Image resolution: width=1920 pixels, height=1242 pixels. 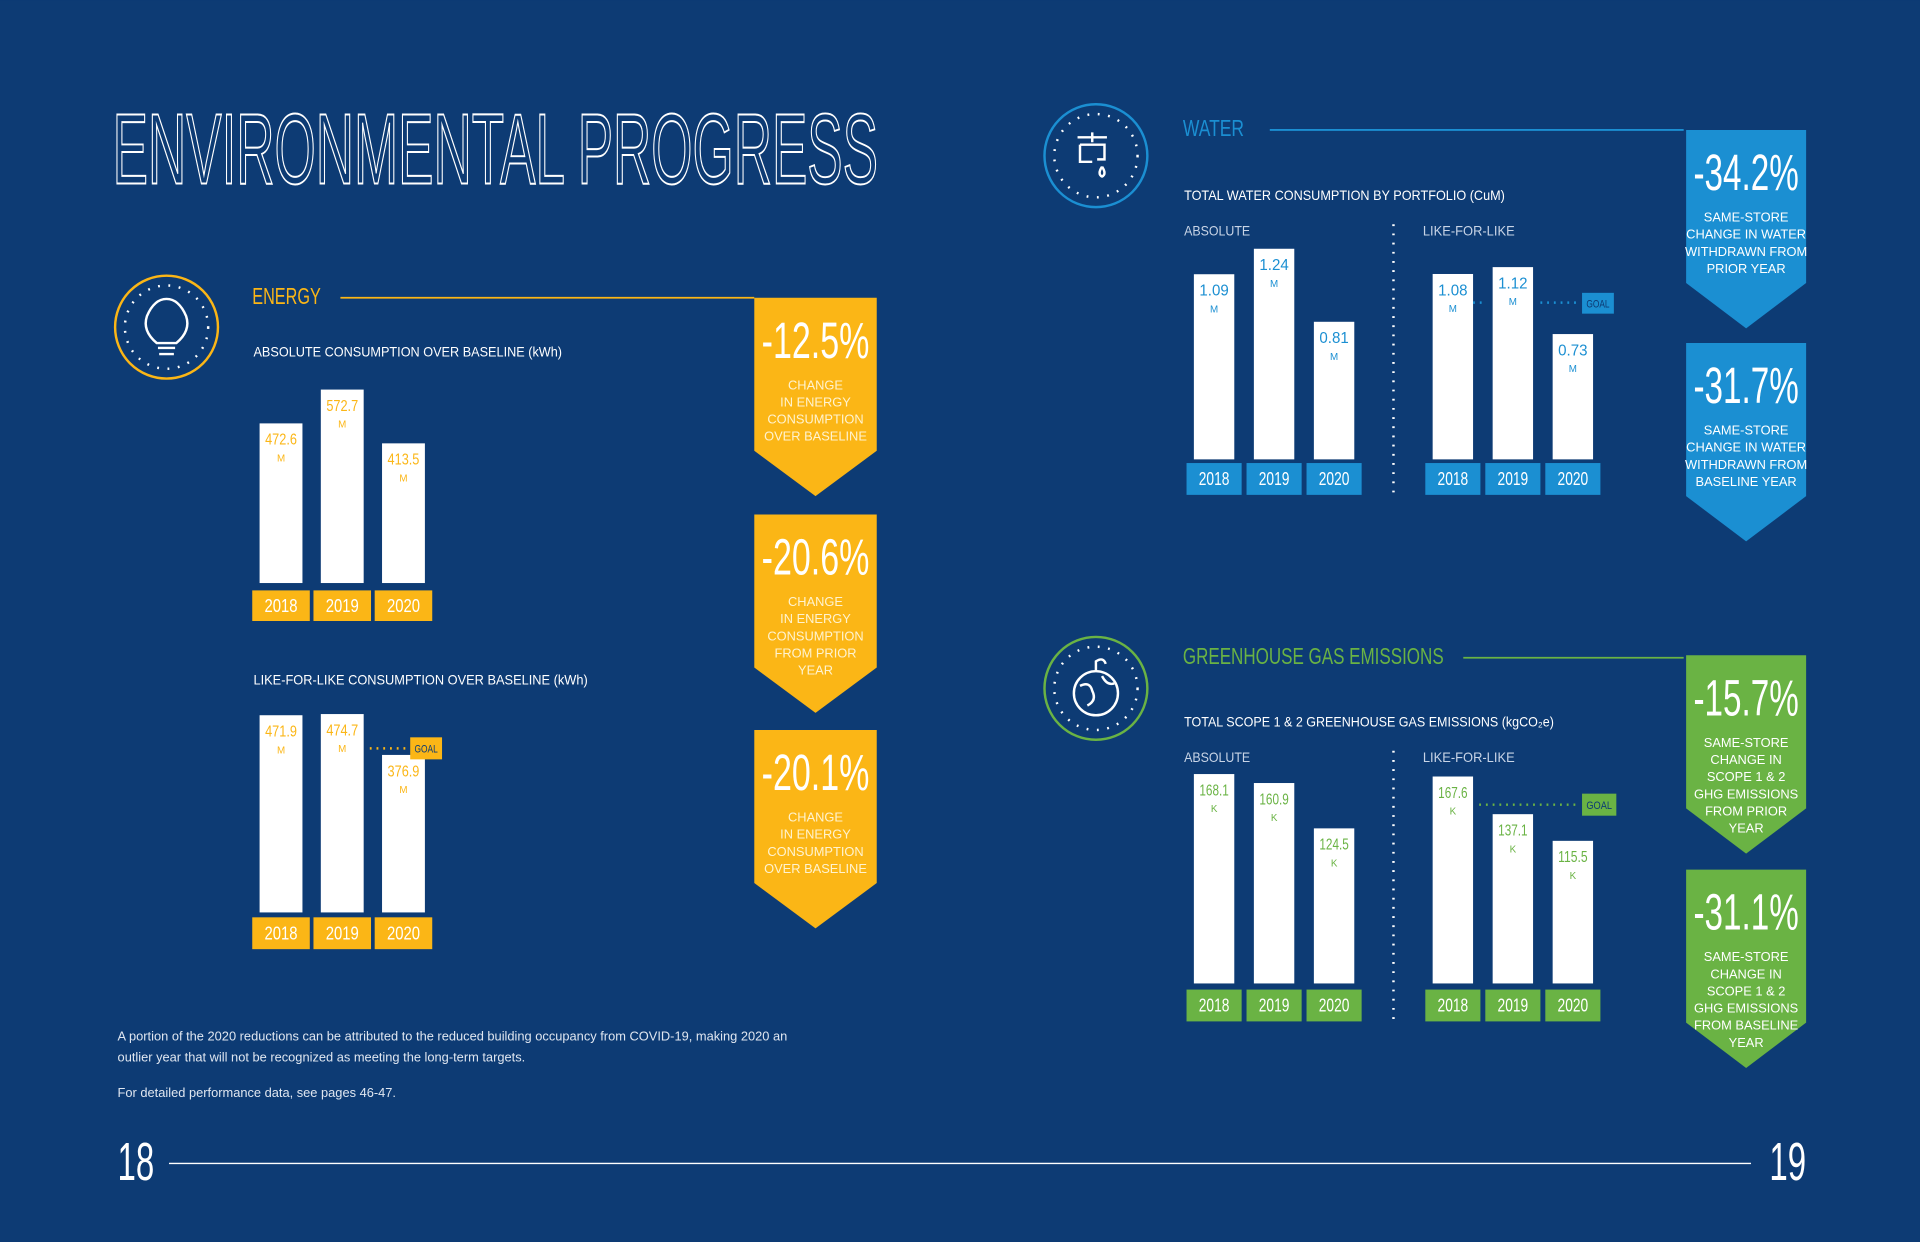 What do you see at coordinates (1573, 350) in the screenshot?
I see `value-label: 0.73` at bounding box center [1573, 350].